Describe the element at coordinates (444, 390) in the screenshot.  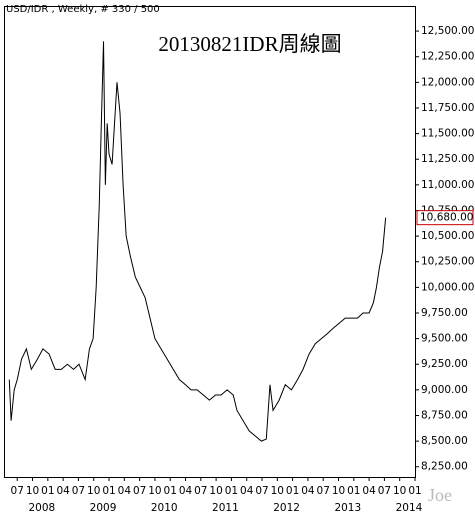
I see `y-tick-label: 9,000.00` at that location.